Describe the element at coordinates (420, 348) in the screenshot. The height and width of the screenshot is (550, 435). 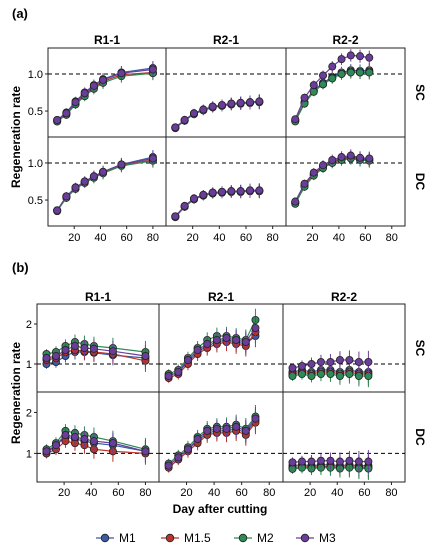
I see `facet-row-label: SC` at that location.